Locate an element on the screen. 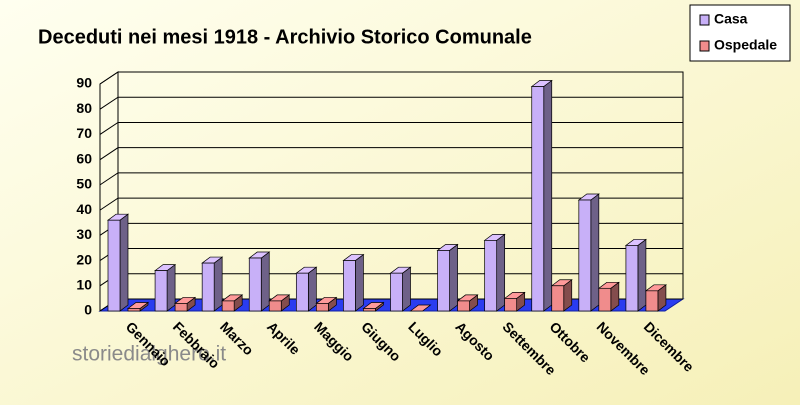 The width and height of the screenshot is (800, 405). bar-top is located at coordinates (420, 308).